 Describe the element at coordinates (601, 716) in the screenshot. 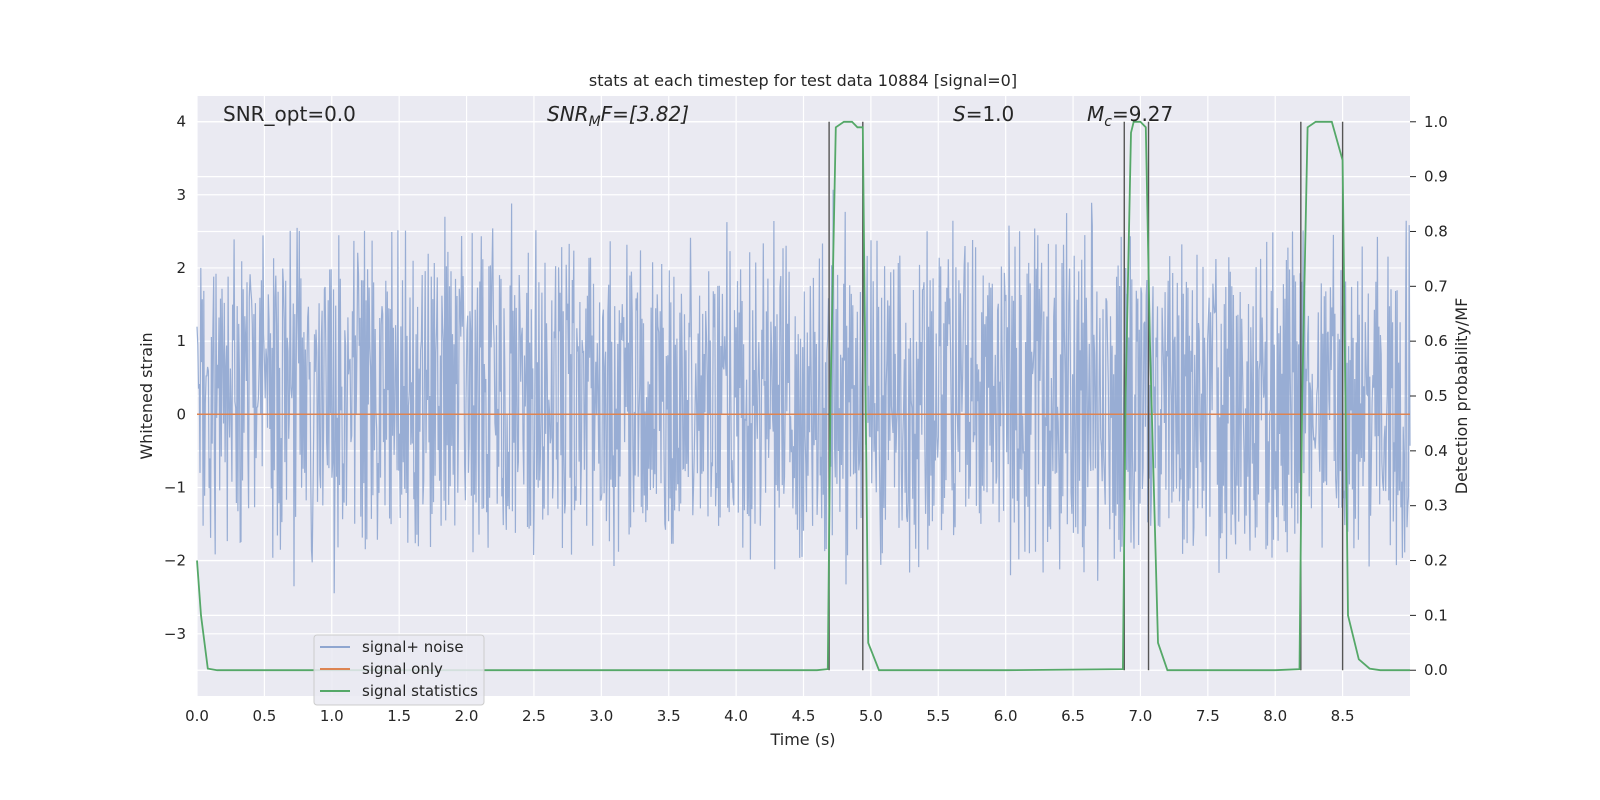

I see `x-tick-label: 3.0` at that location.